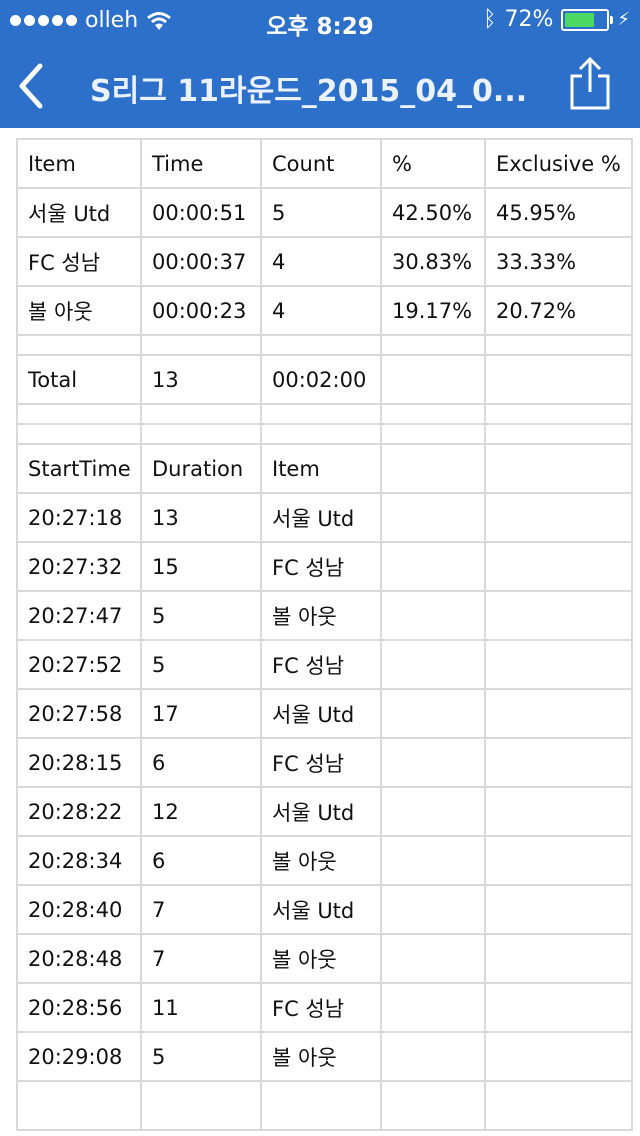  I want to click on carrier-area: olleh, so click(91, 20).